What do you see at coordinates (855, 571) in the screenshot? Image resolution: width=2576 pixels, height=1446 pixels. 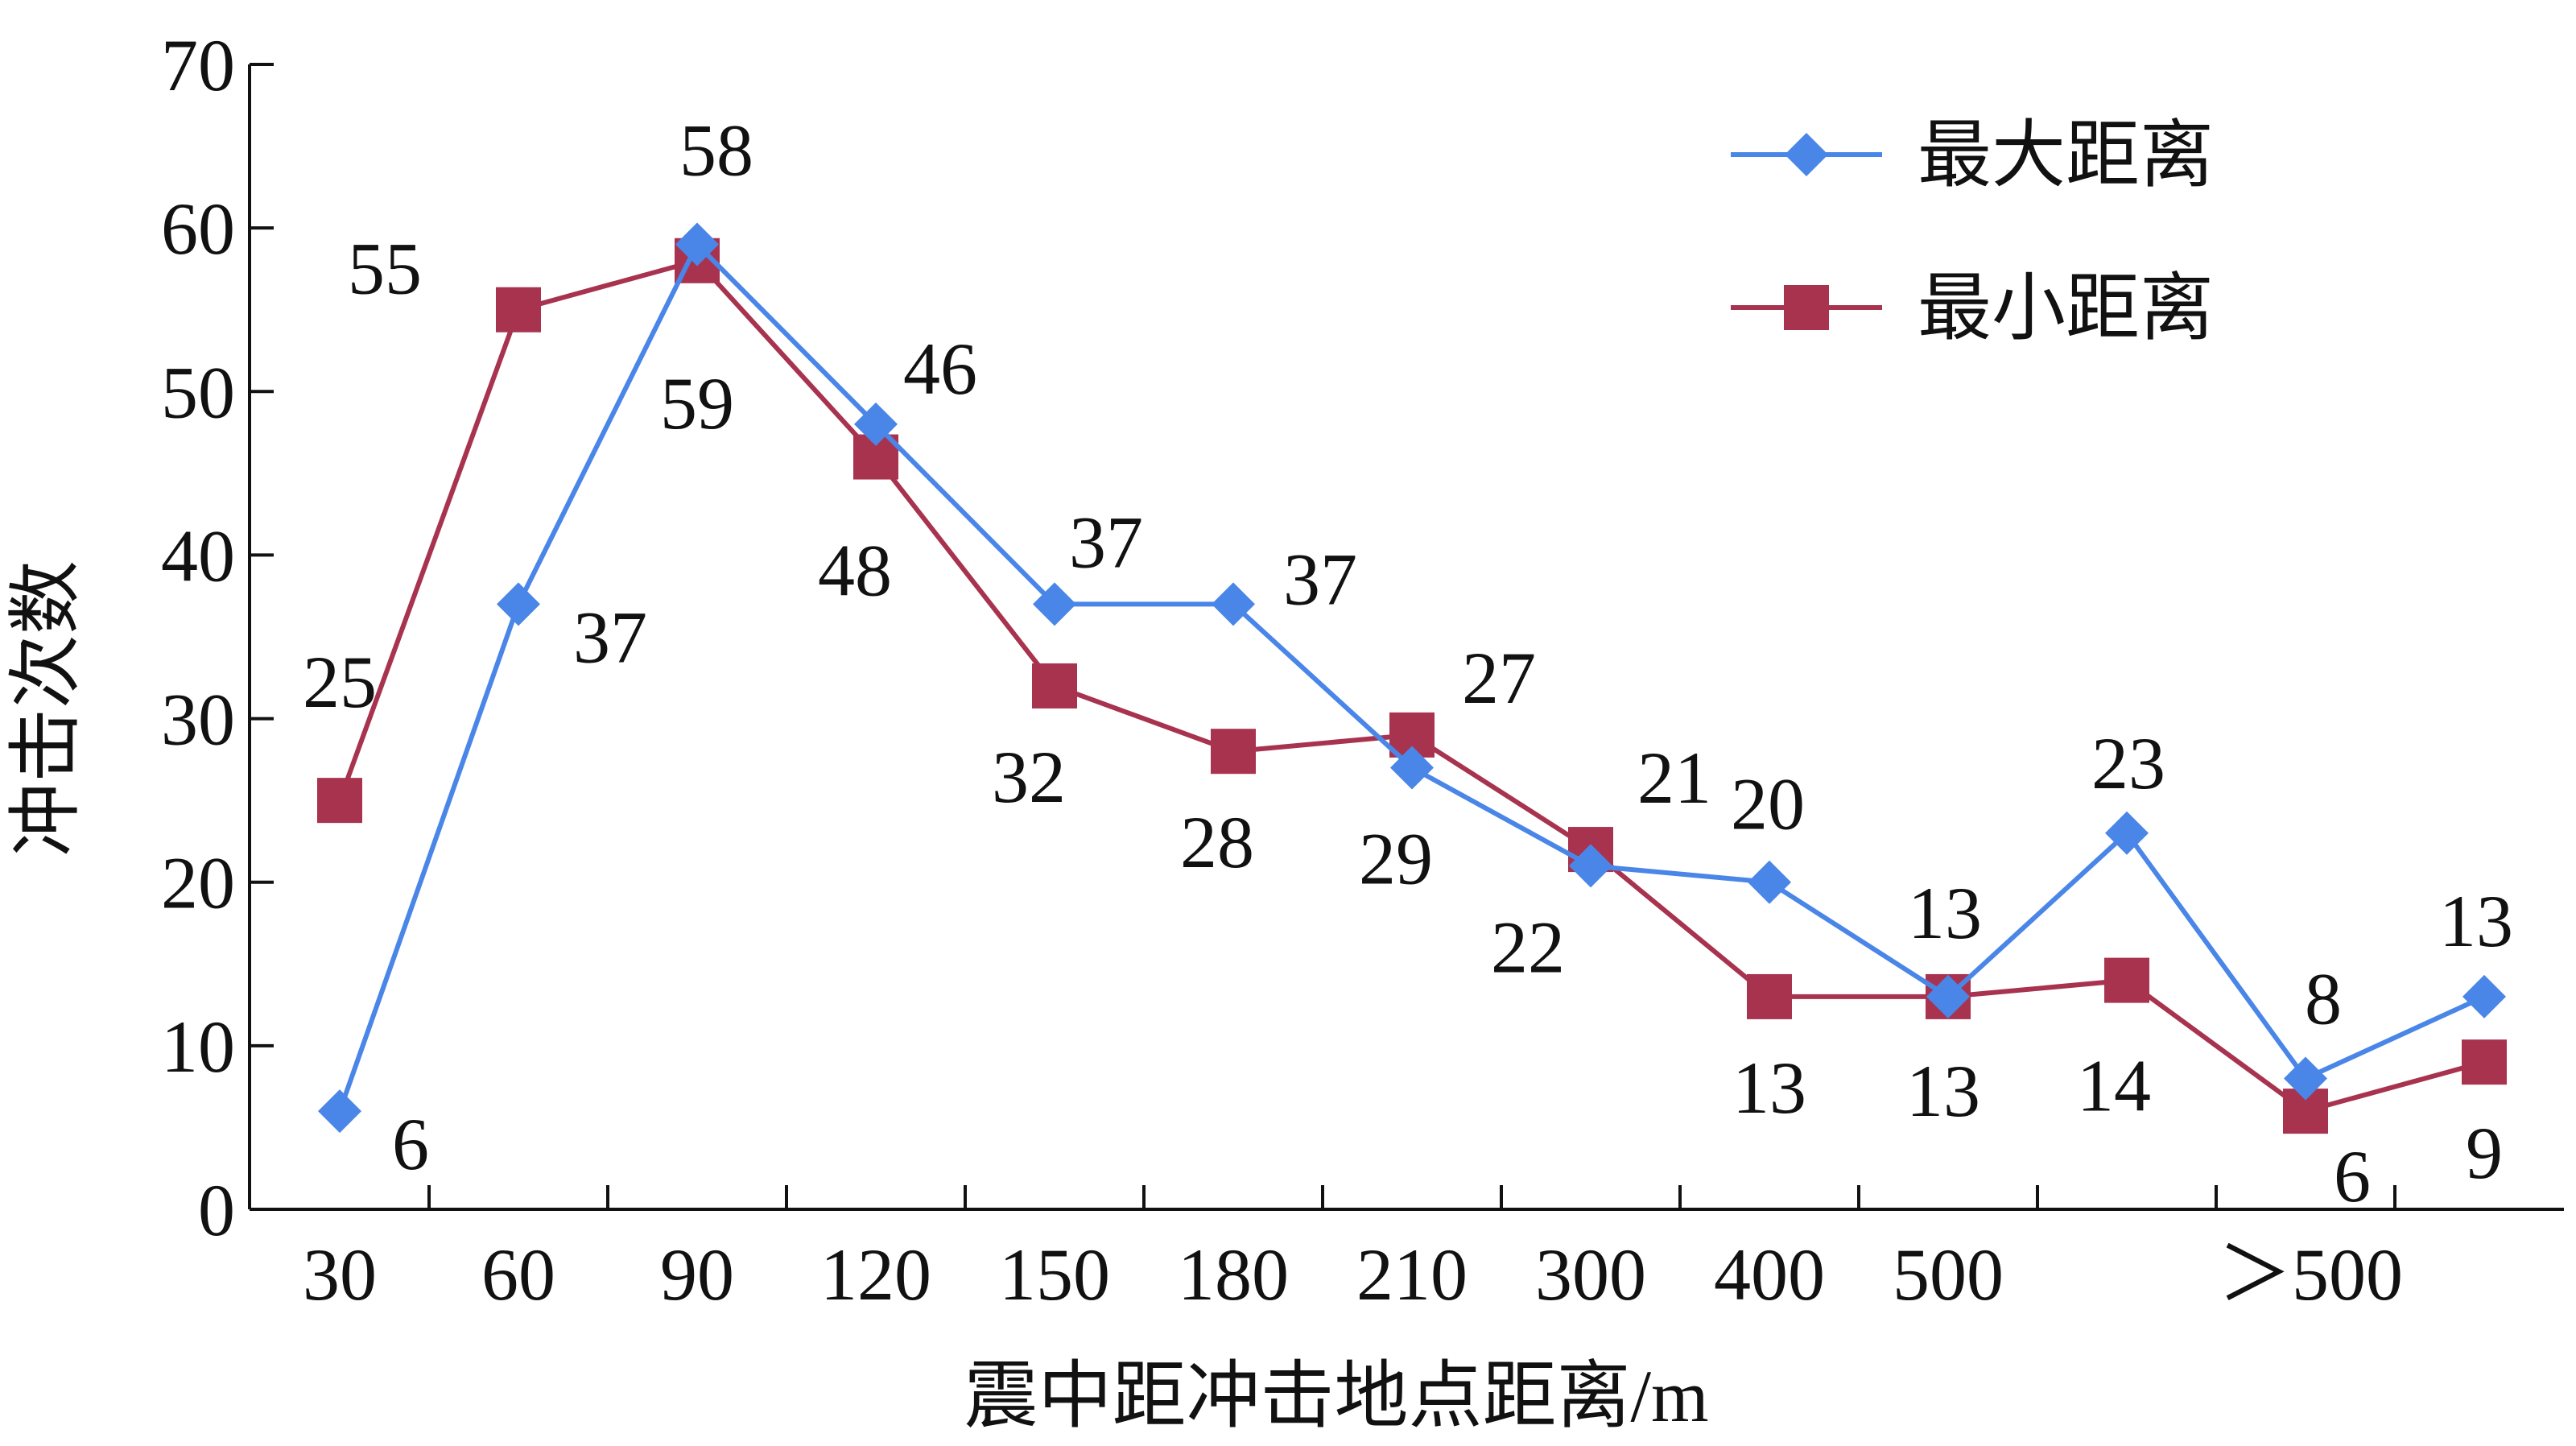 I see `data-label-square: 48` at bounding box center [855, 571].